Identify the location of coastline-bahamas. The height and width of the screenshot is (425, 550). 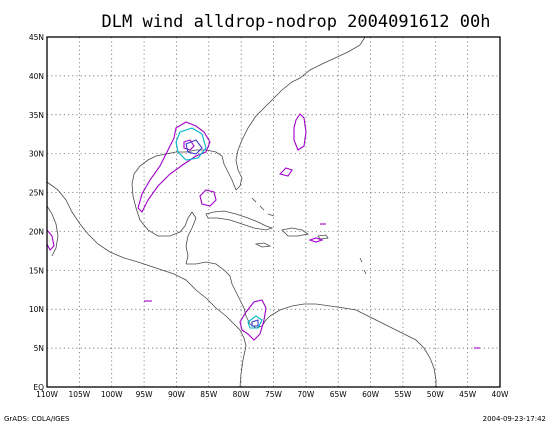
(263, 207).